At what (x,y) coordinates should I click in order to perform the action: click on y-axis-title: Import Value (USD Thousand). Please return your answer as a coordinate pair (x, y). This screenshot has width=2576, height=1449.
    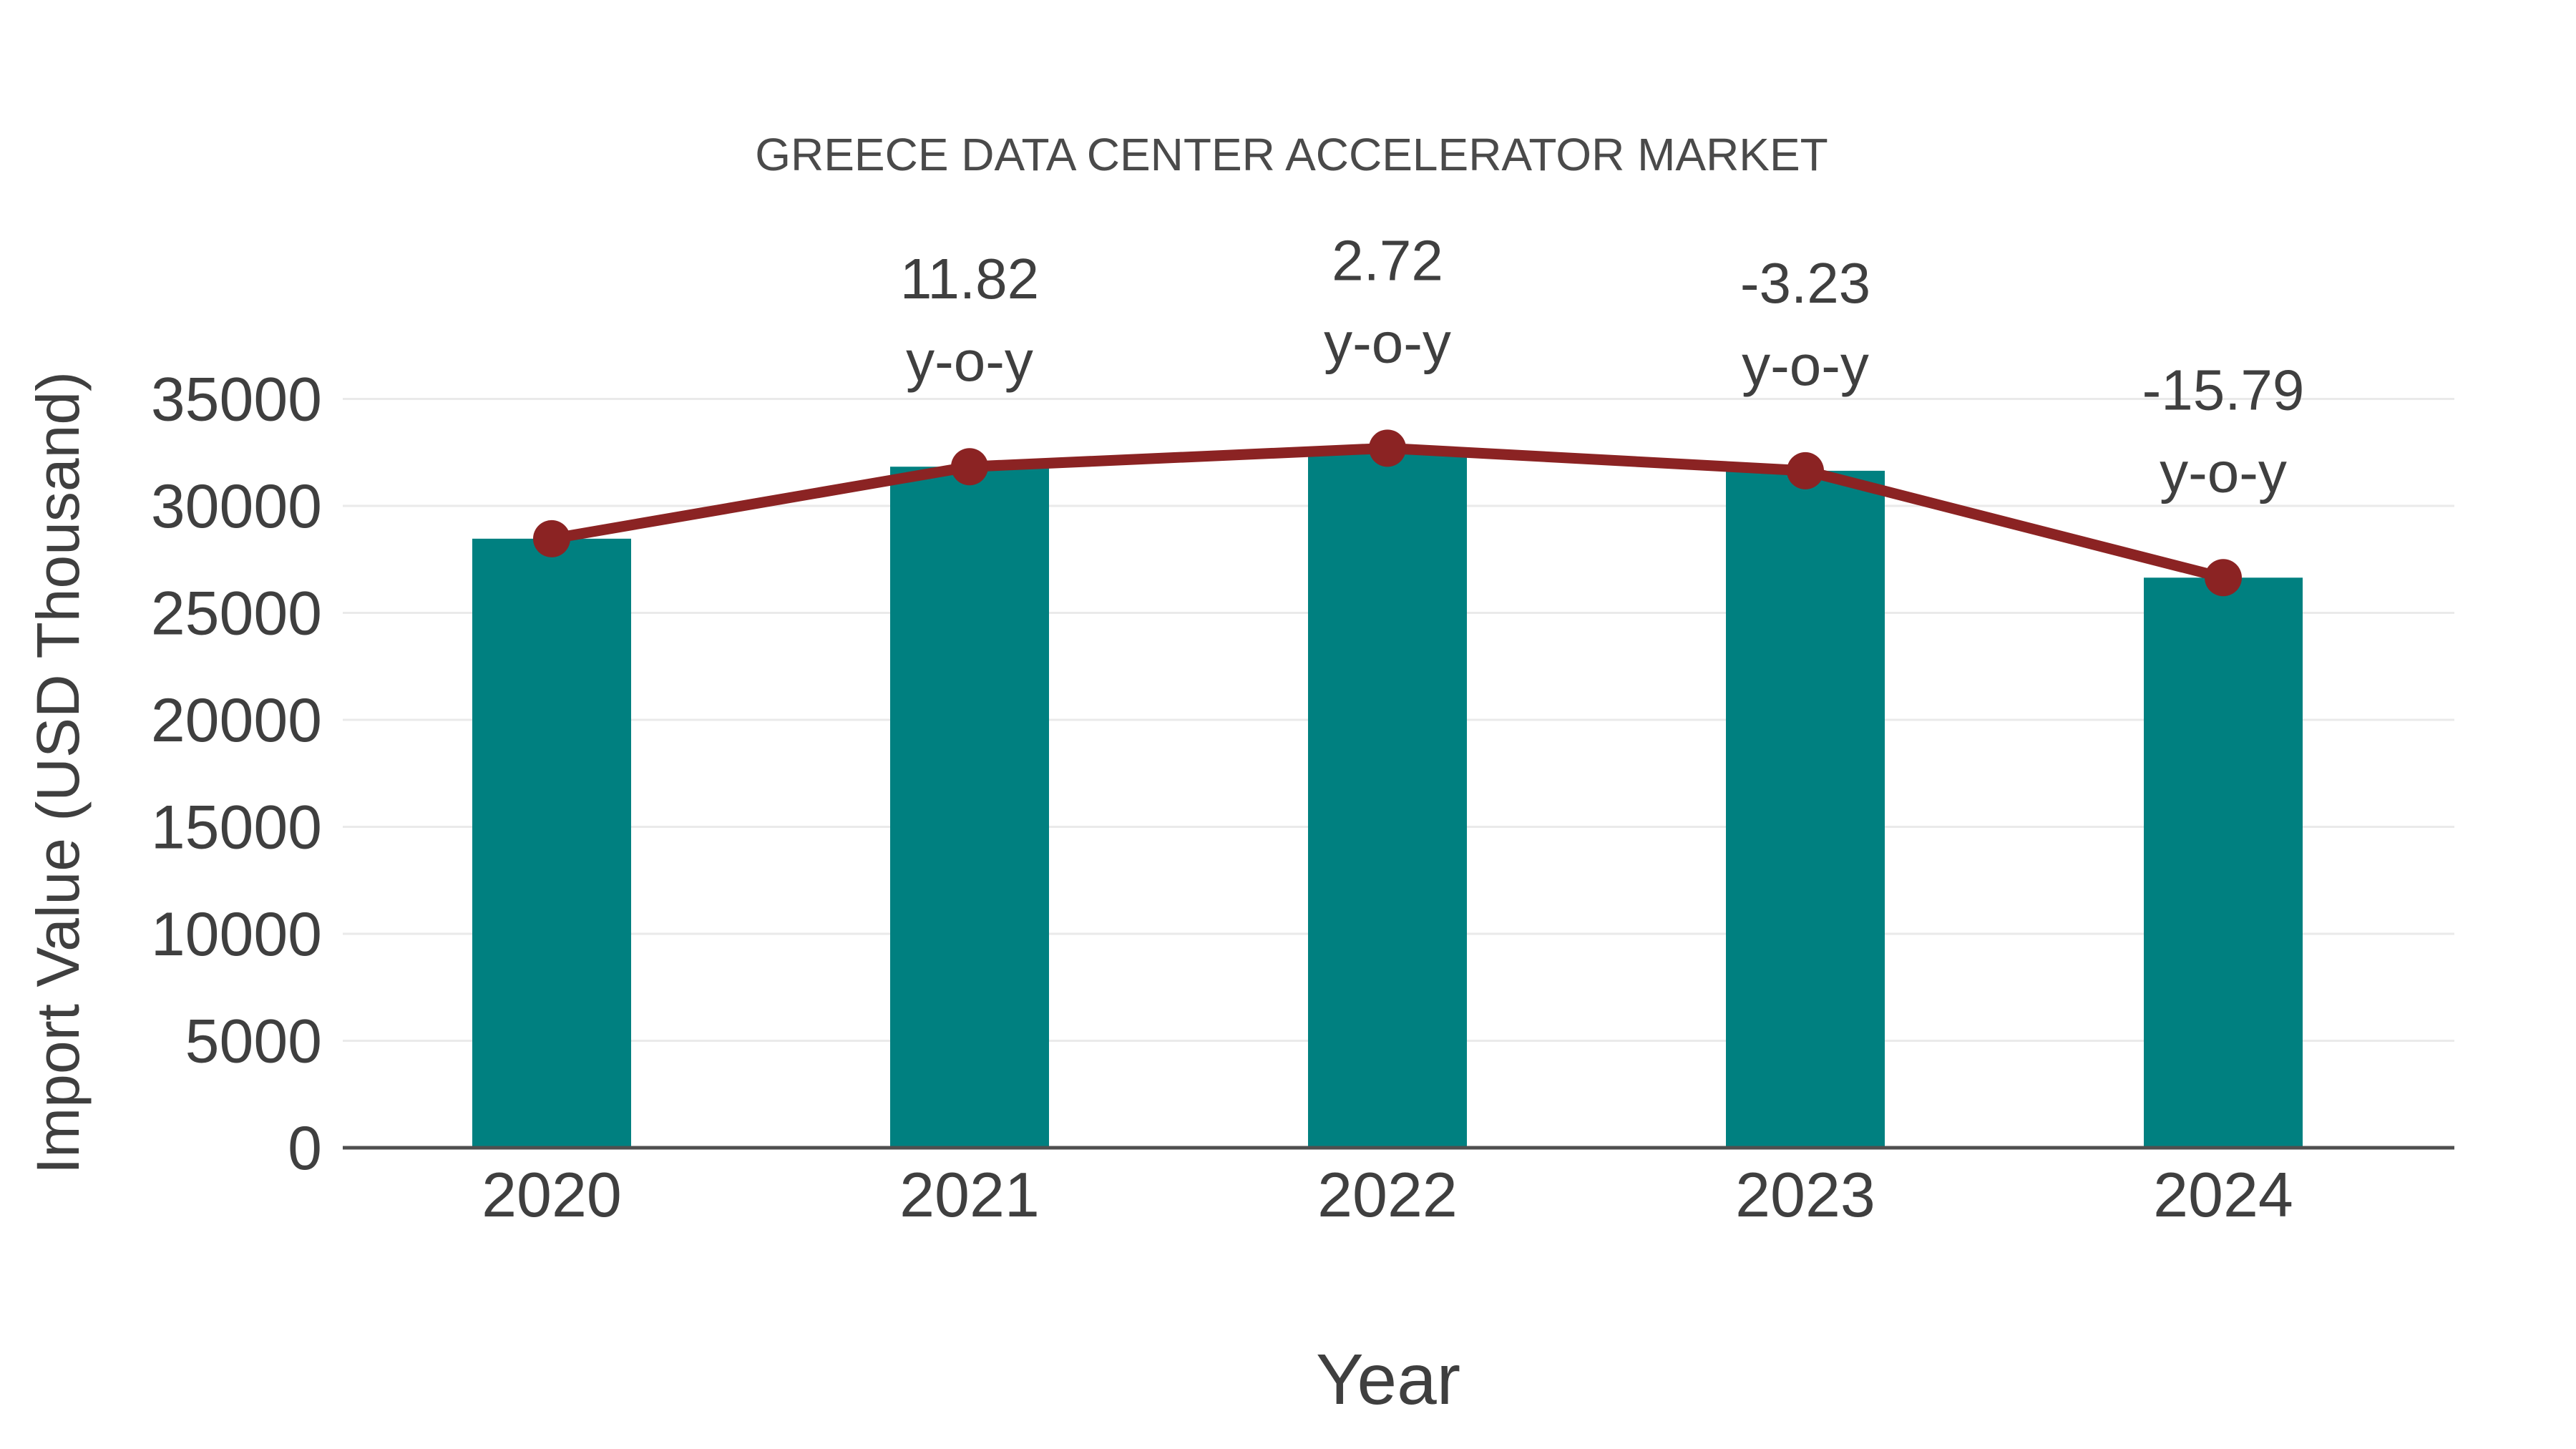
    Looking at the image, I should click on (58, 772).